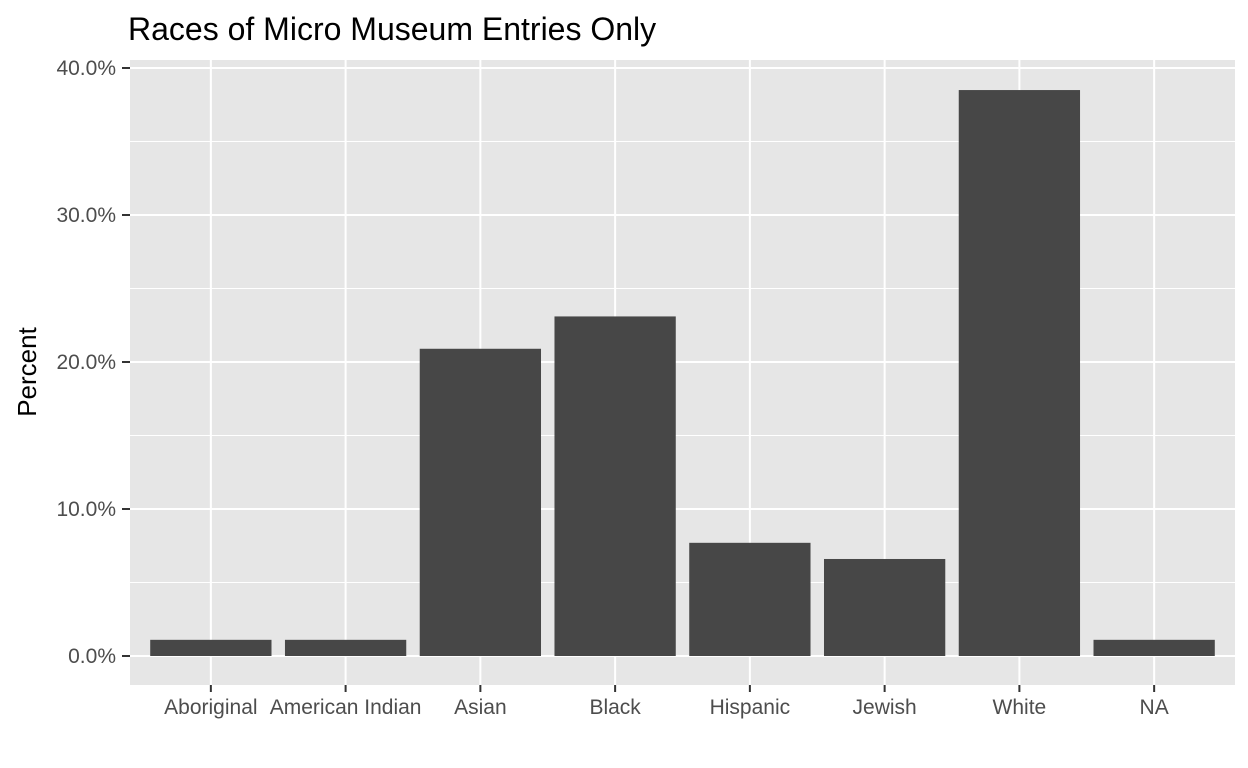  Describe the element at coordinates (1019, 373) in the screenshot. I see `bar-white` at that location.